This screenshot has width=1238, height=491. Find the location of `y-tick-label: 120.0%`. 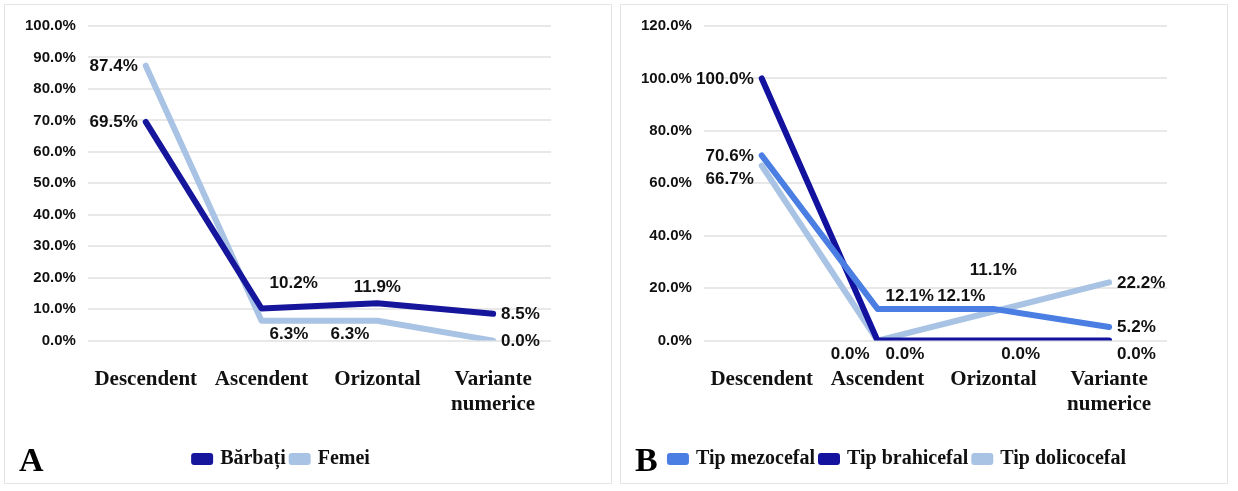

y-tick-label: 120.0% is located at coordinates (666, 25).